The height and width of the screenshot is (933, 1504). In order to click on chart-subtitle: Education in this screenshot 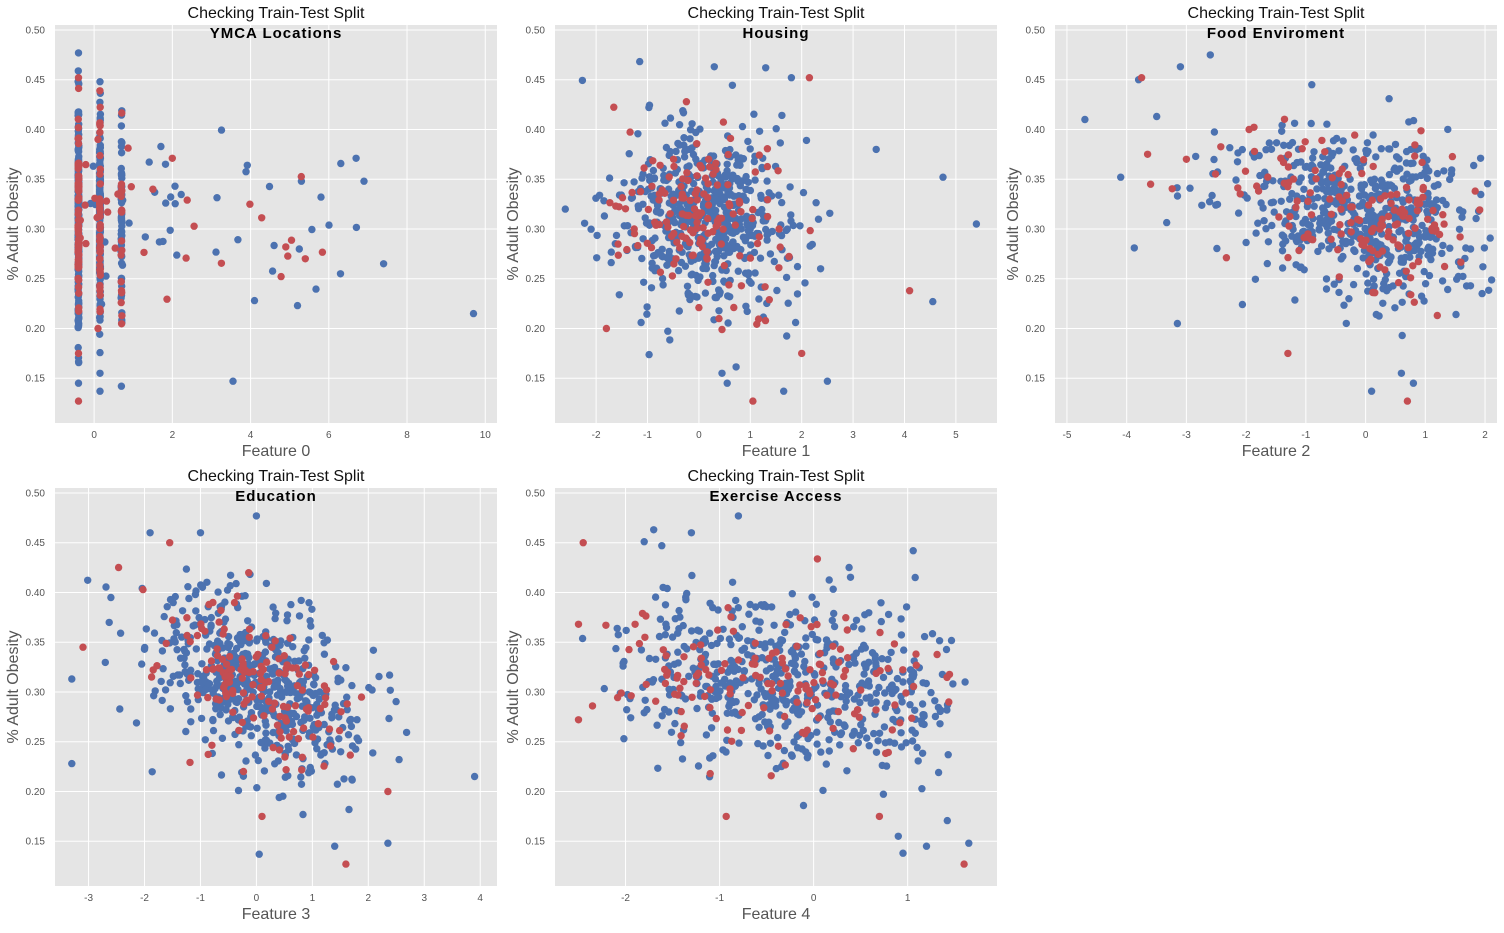, I will do `click(276, 496)`.